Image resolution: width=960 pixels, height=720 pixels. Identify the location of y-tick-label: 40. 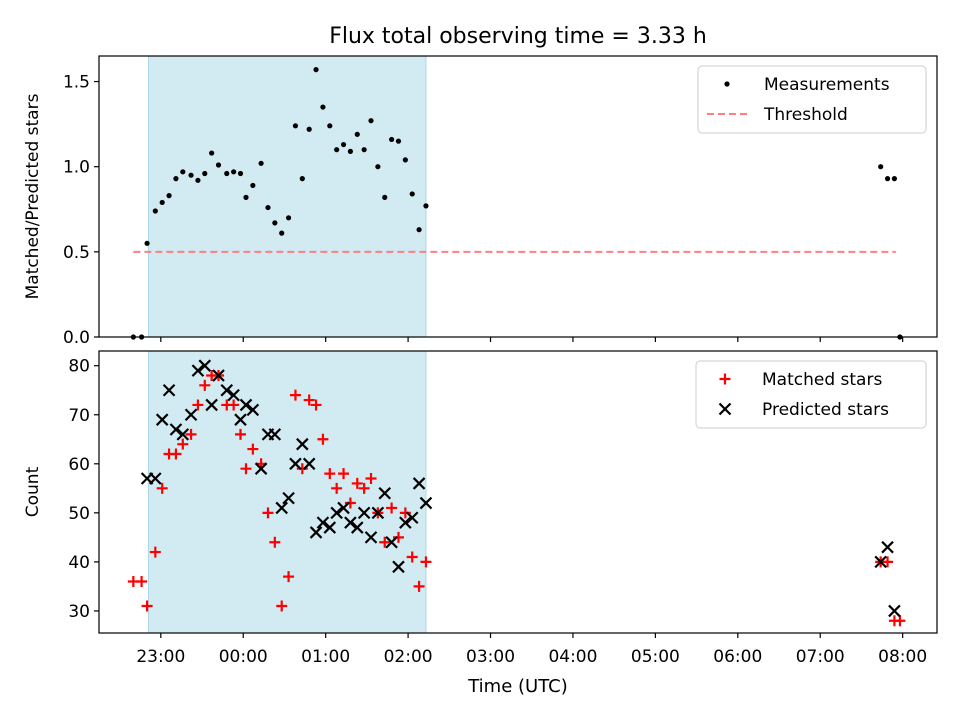
(79, 563).